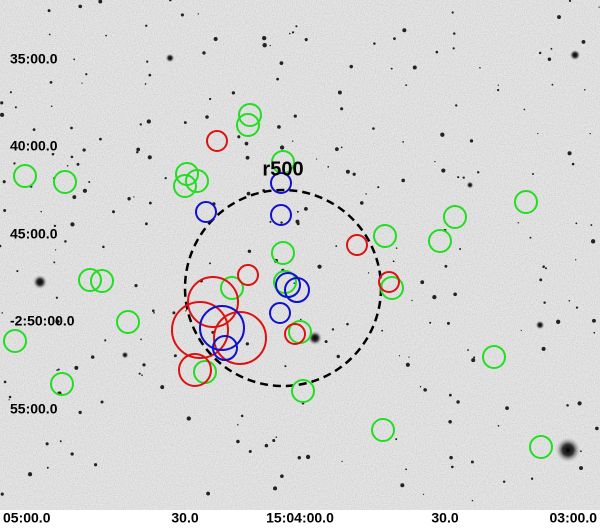 This screenshot has width=600, height=528. I want to click on ra-label: 15:04:00.0, so click(300, 518).